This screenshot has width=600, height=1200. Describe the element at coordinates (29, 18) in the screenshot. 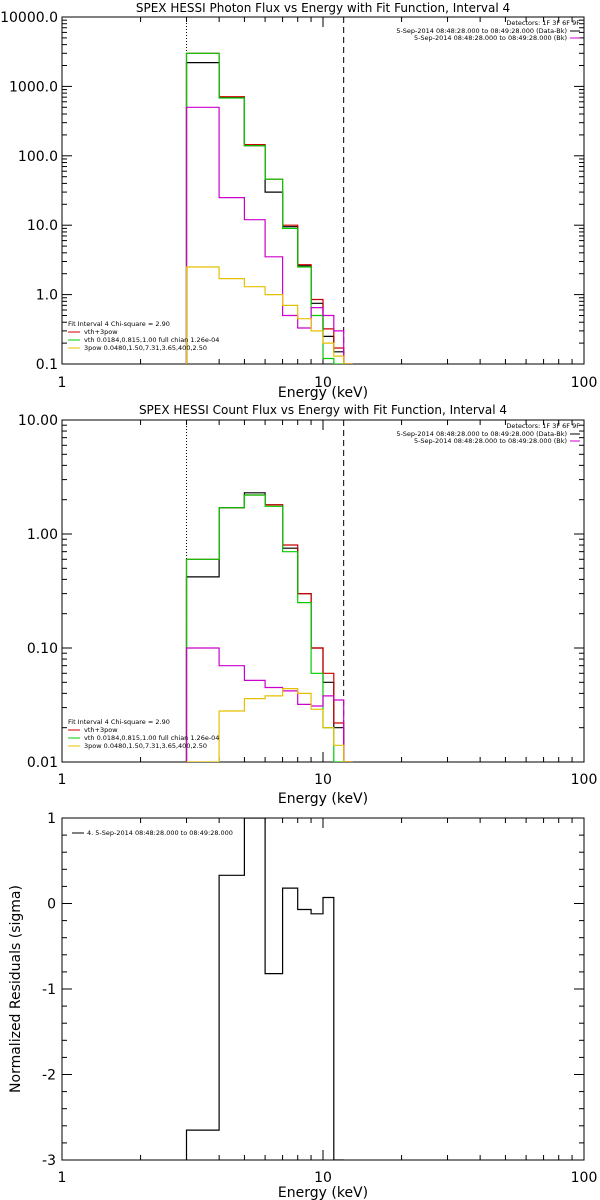

I see `y-tick-label: 10000.0` at that location.